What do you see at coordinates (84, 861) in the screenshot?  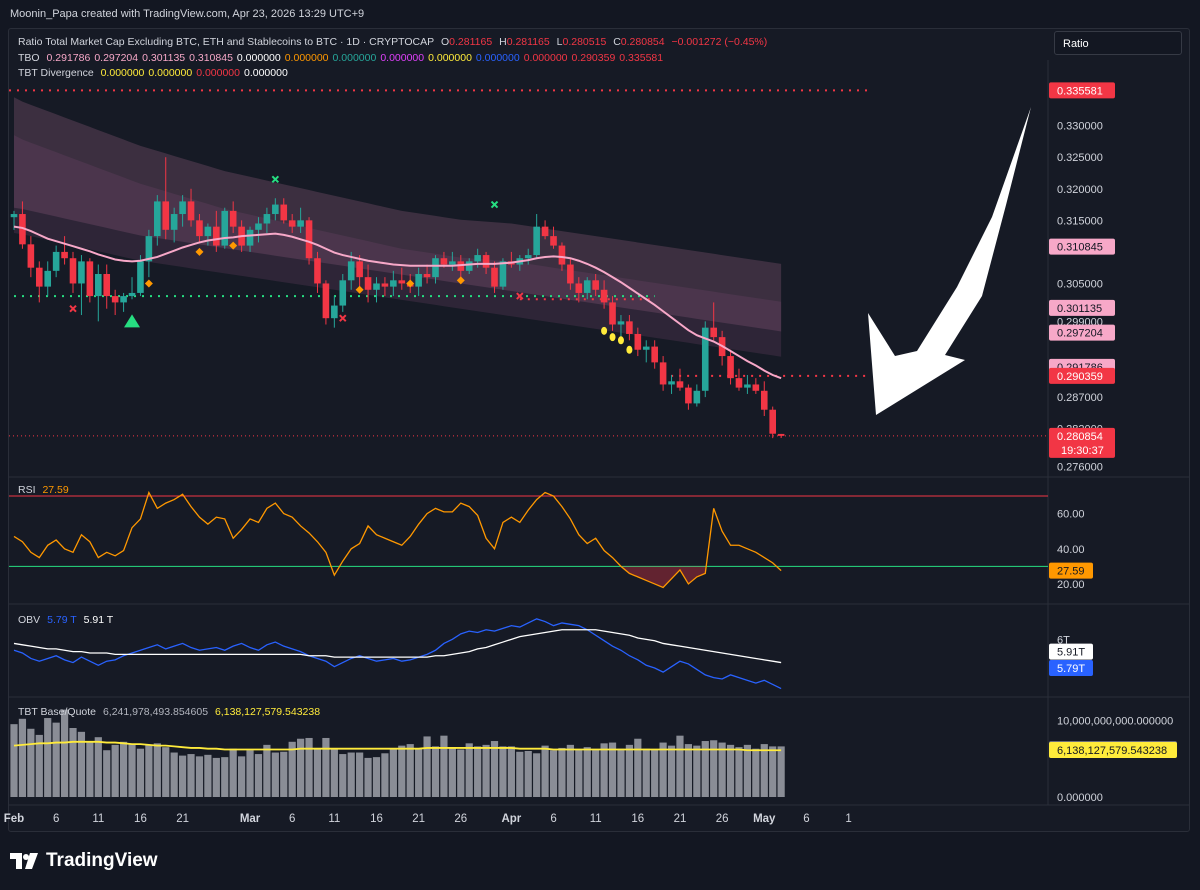 I see `tradingview-logo: TradingView` at bounding box center [84, 861].